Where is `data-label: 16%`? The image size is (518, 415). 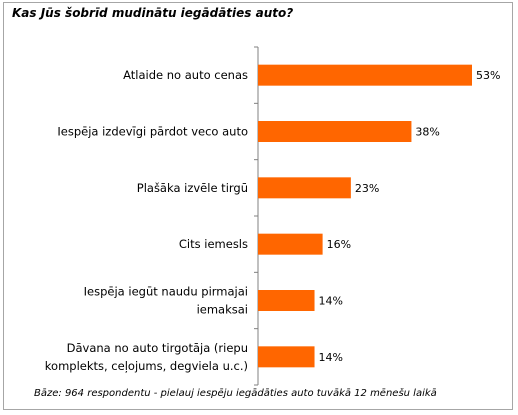
data-label: 16% is located at coordinates (339, 244).